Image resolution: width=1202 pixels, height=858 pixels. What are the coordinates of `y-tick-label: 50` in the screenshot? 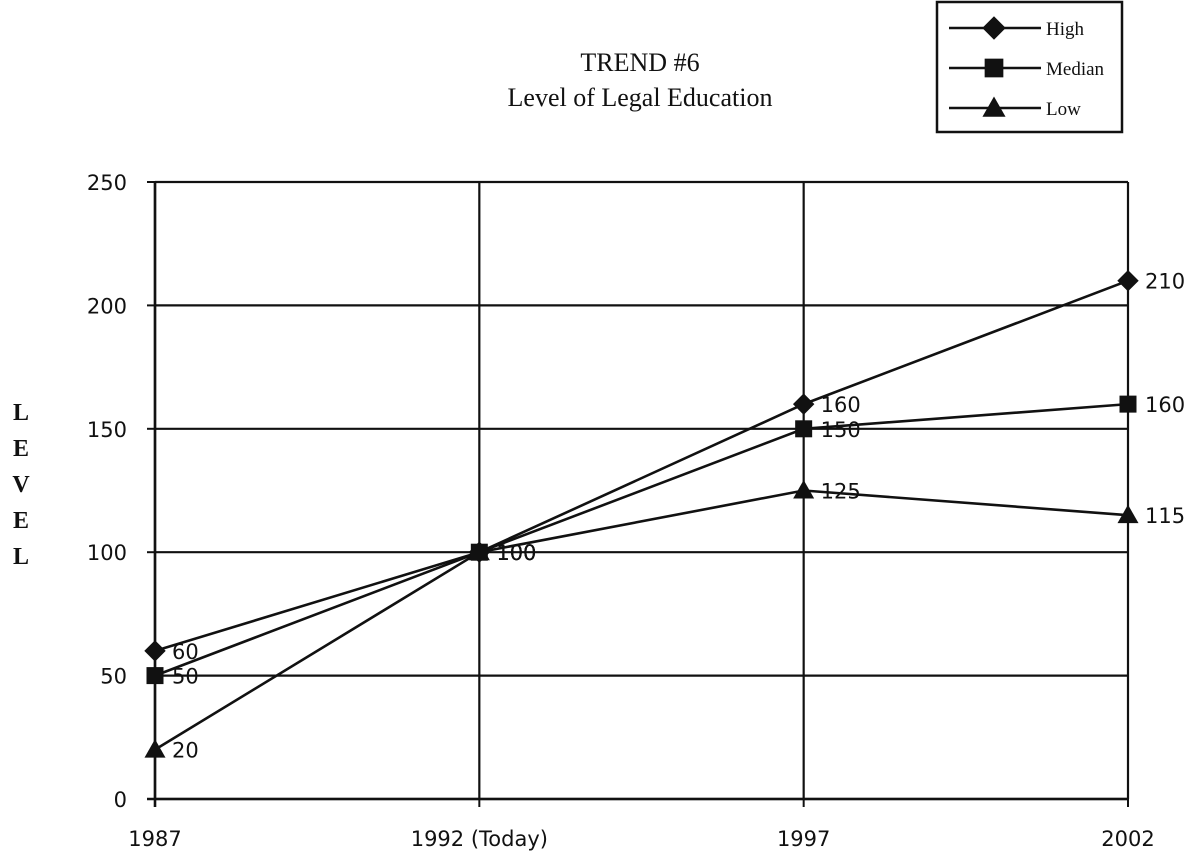 It's located at (113, 677).